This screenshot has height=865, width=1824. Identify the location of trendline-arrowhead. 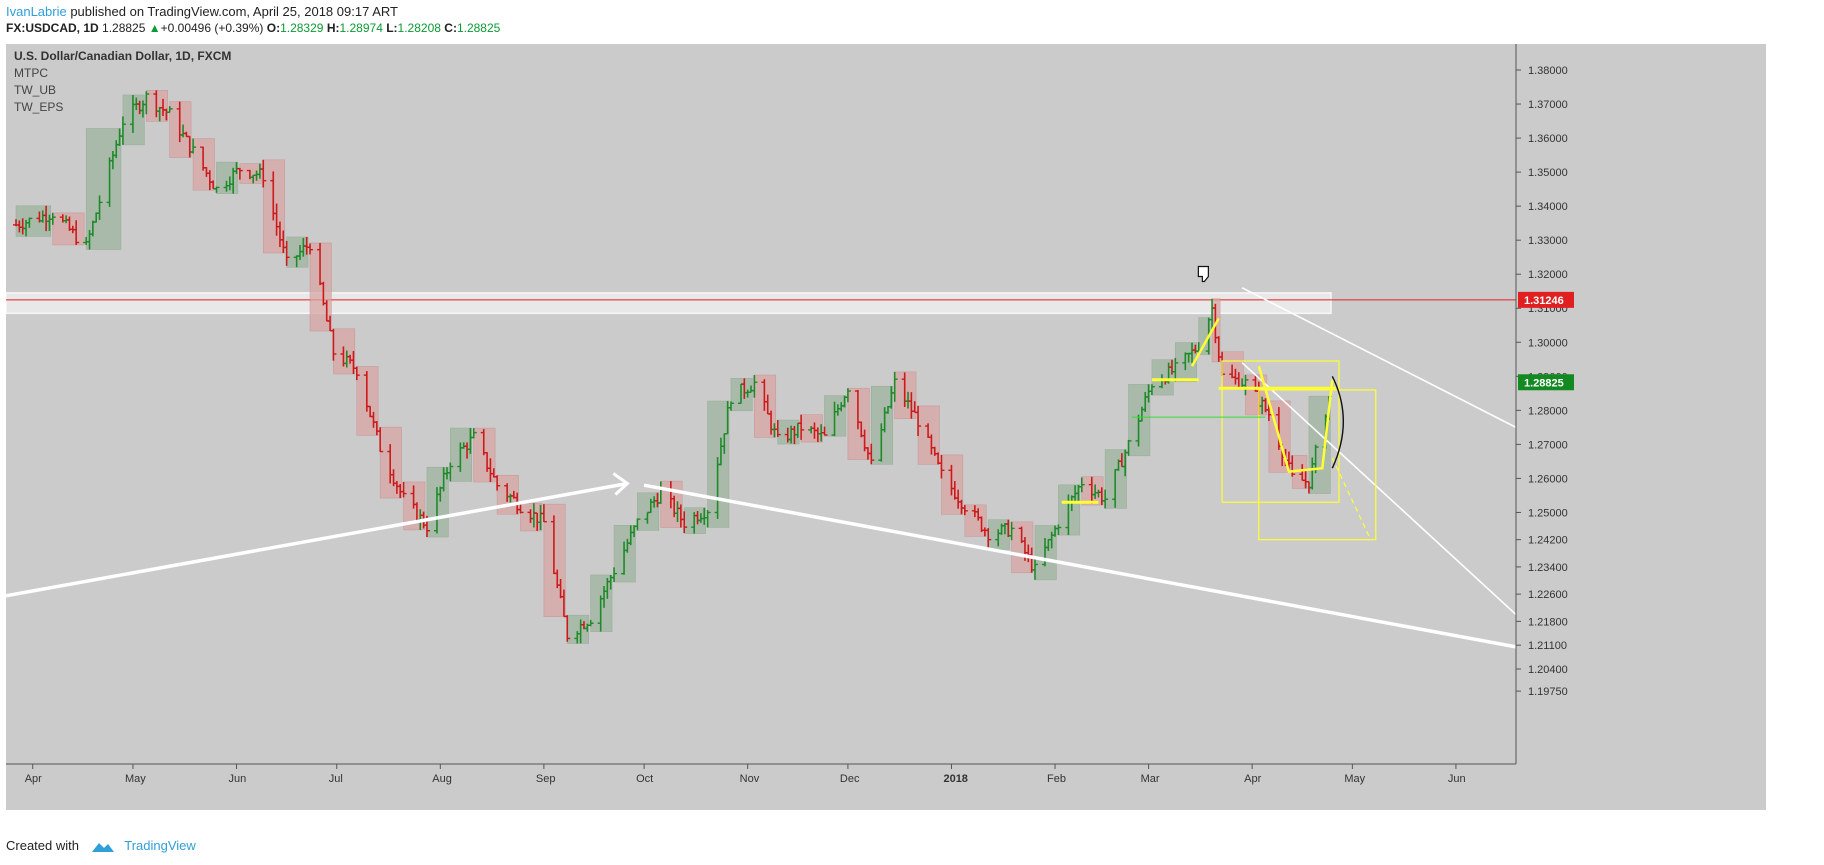
(621, 484).